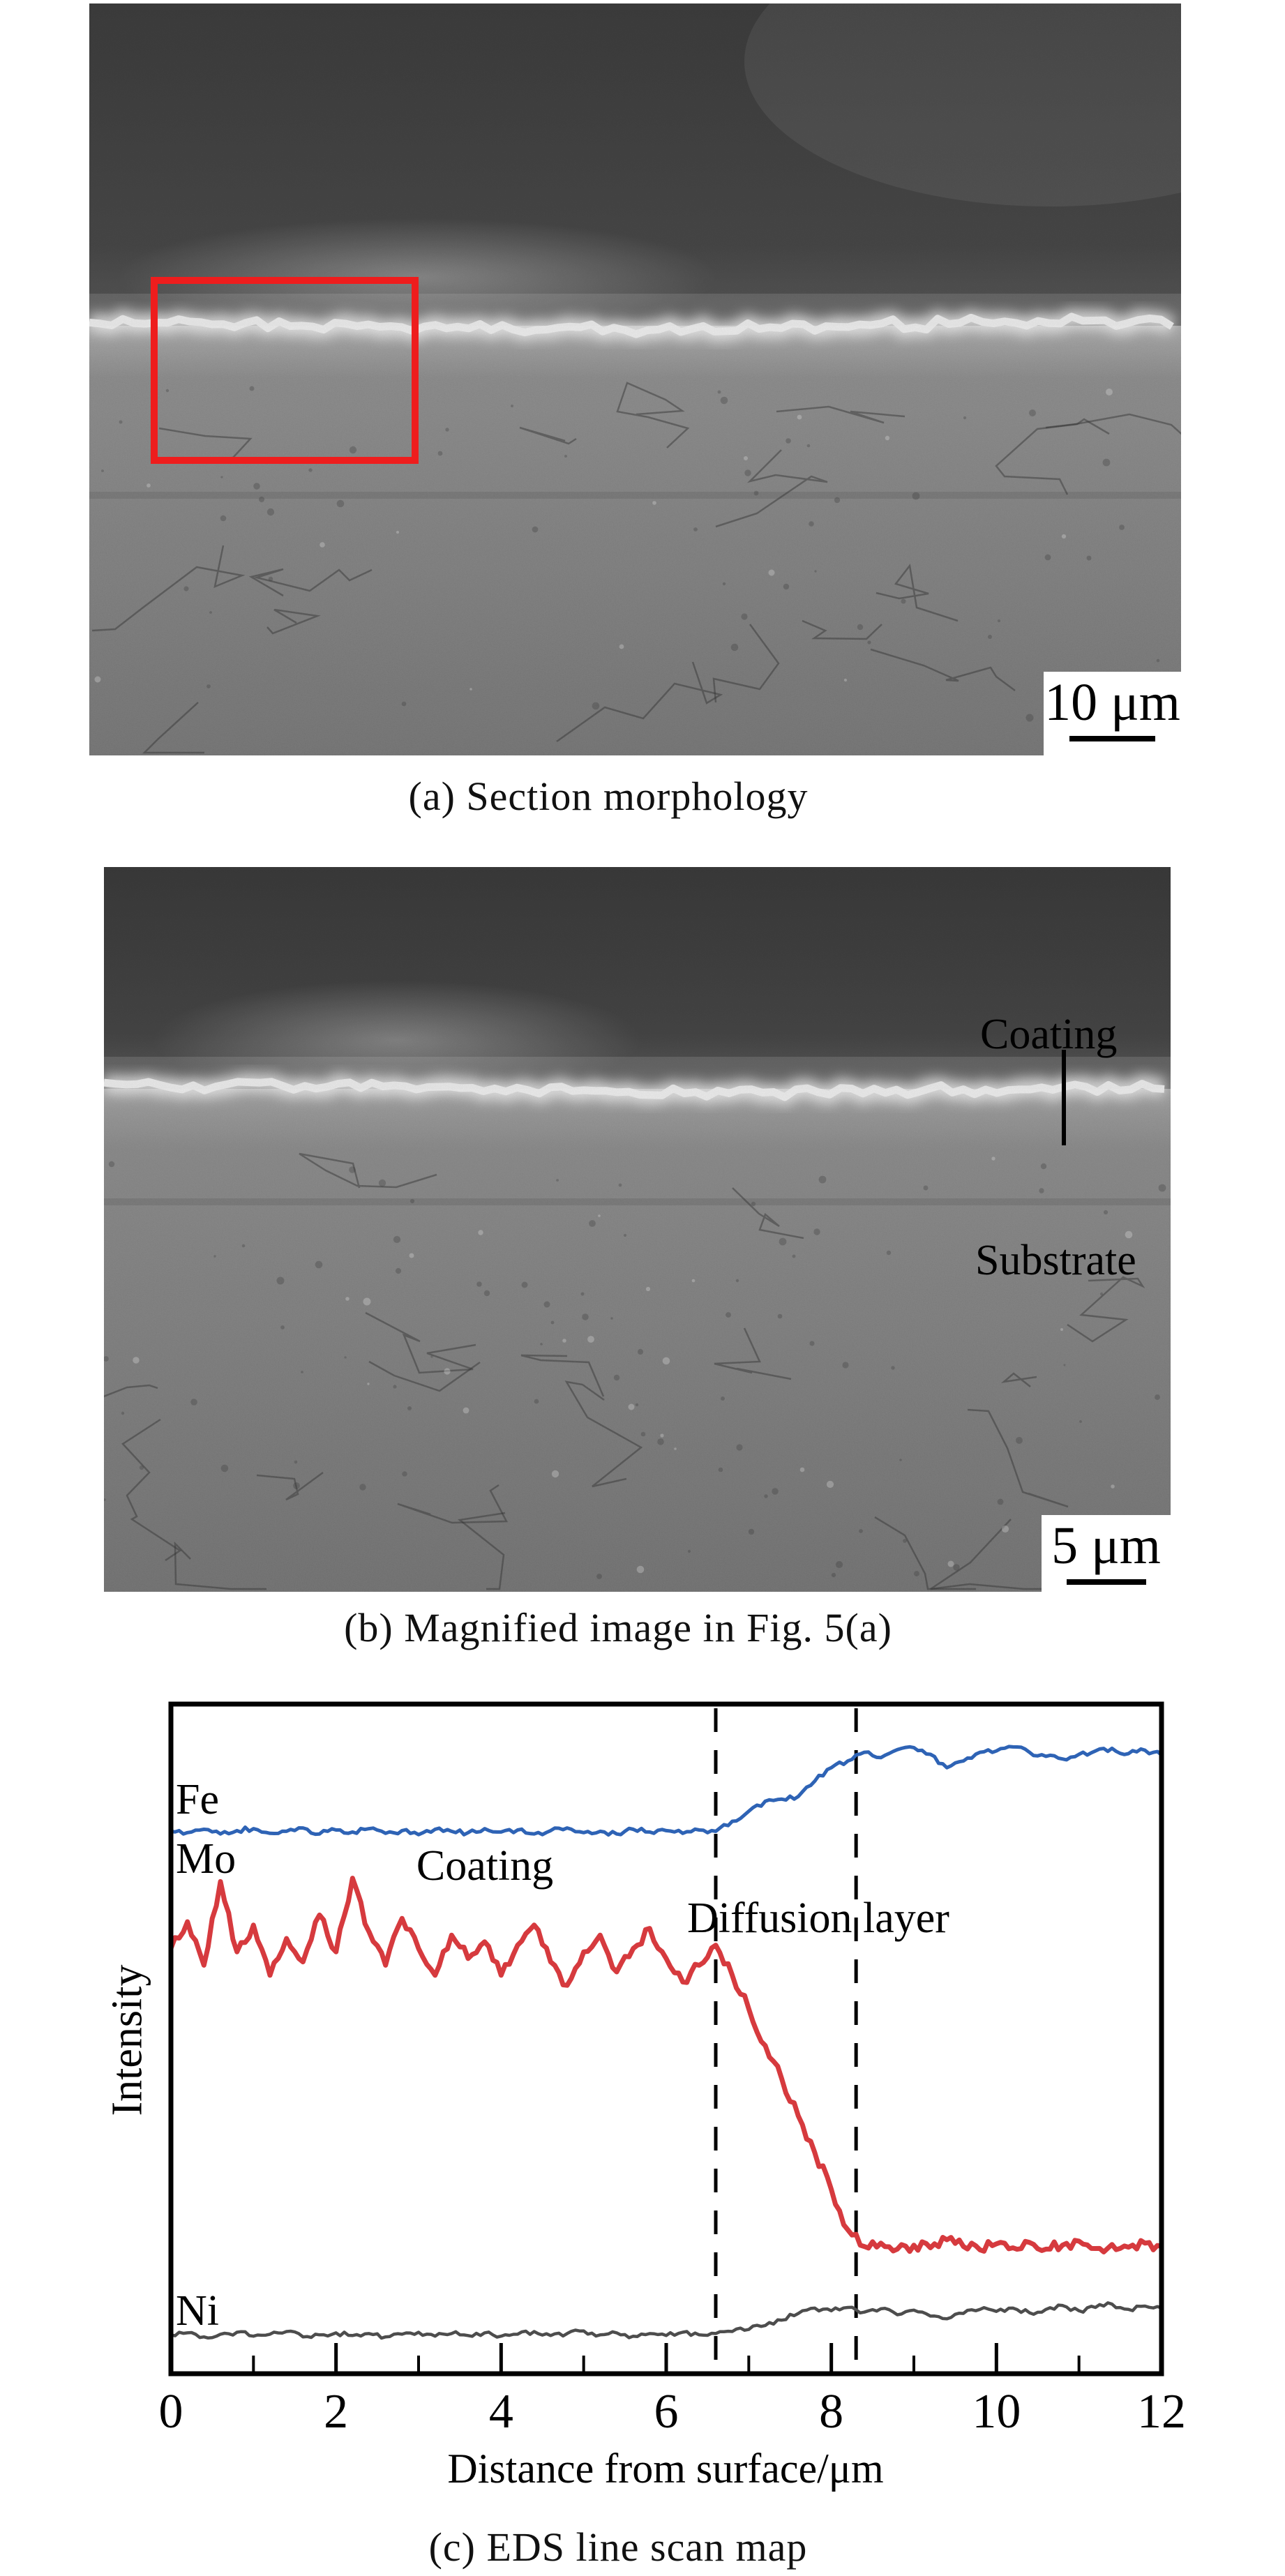  I want to click on y-axis-title: Intensity, so click(127, 2040).